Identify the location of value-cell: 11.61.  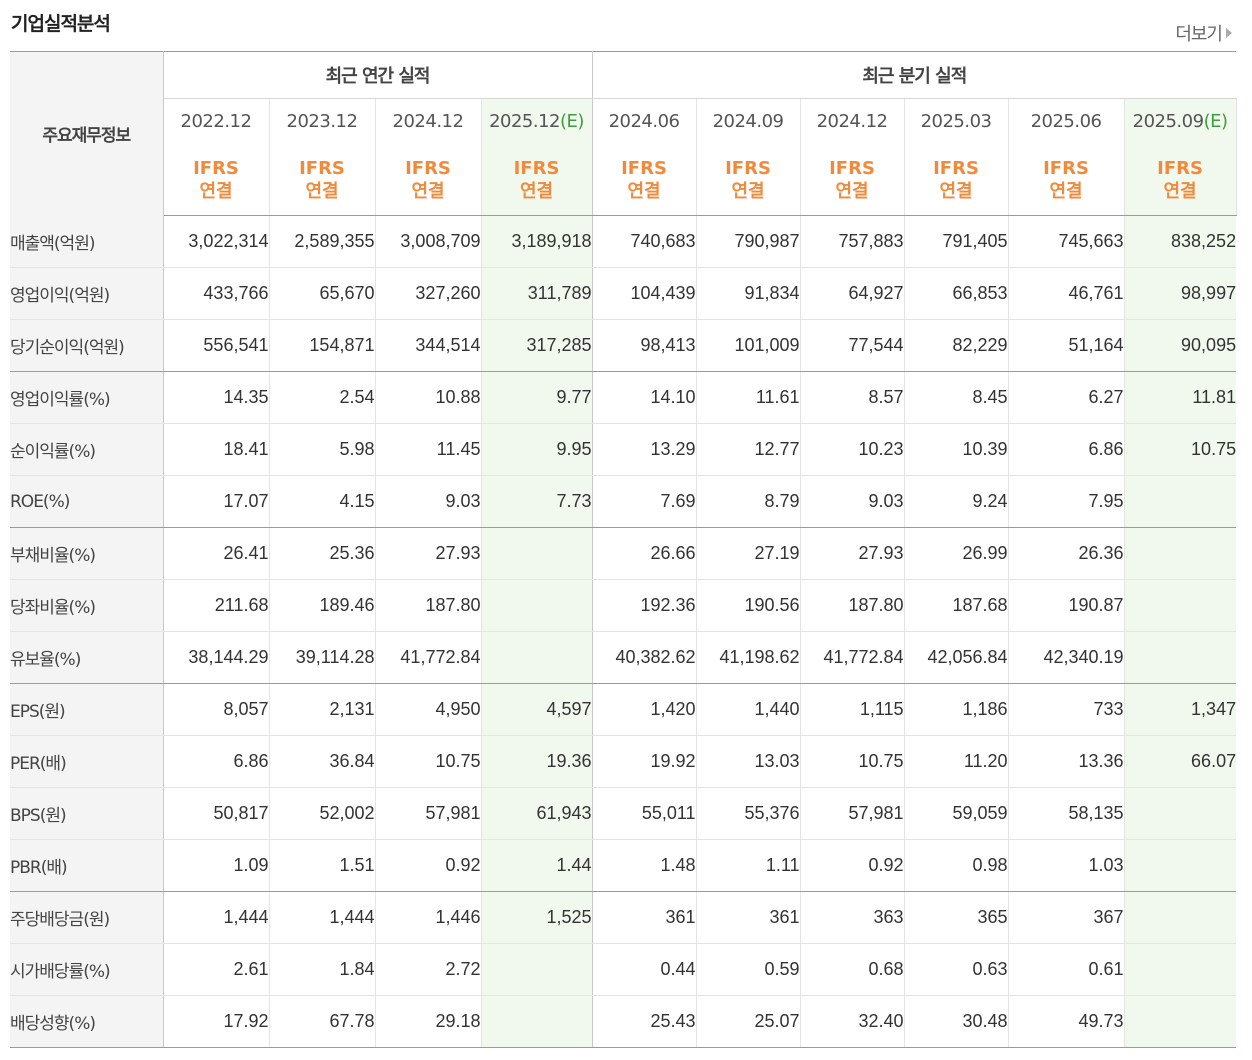
(748, 397).